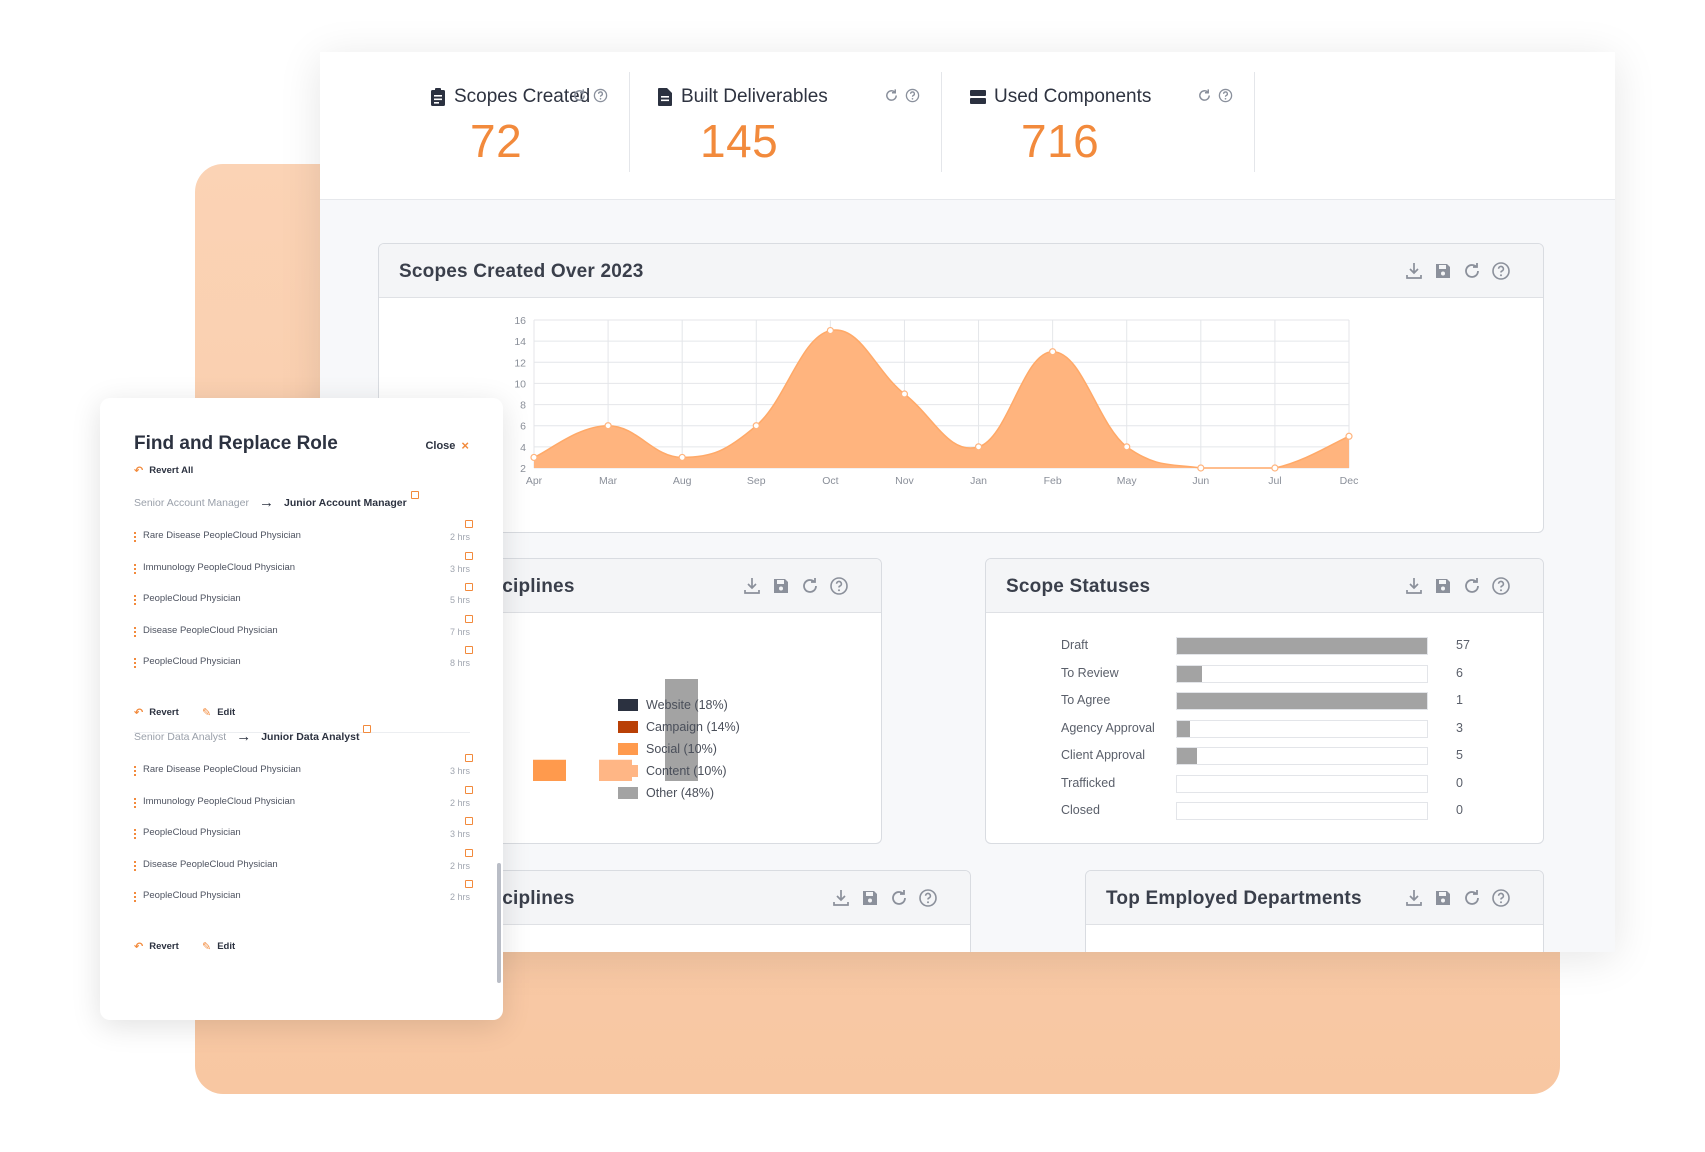 The width and height of the screenshot is (1705, 1152). I want to click on list-item: Disease PeopleCloud Physician 7 hrs, so click(303, 628).